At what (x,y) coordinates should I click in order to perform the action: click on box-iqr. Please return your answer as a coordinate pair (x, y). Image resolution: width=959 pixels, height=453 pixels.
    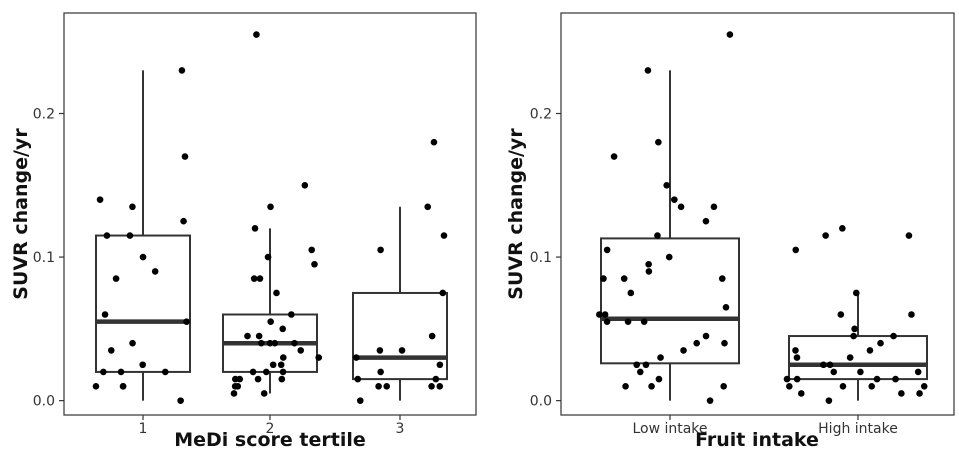
    Looking at the image, I should click on (400, 336).